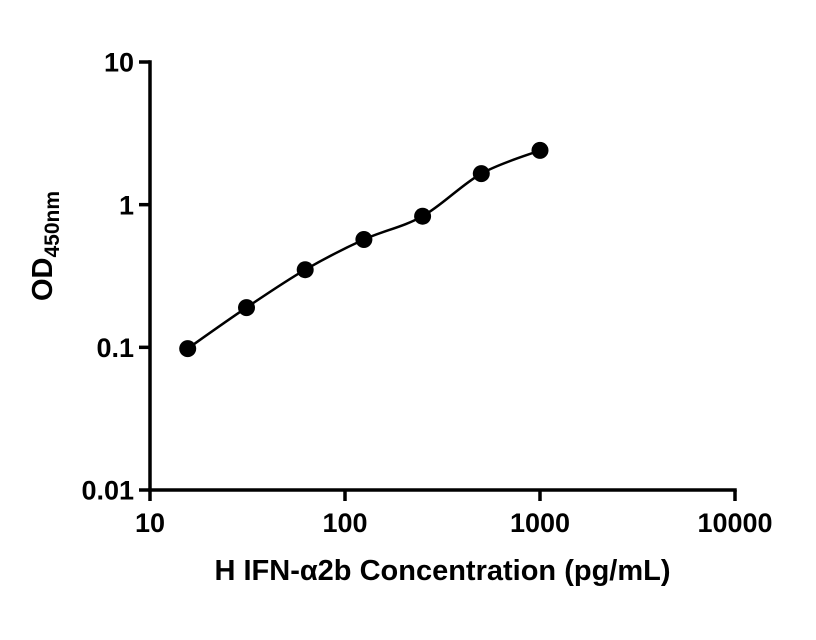 This screenshot has width=816, height=640. I want to click on x-tick-label: 10, so click(150, 523).